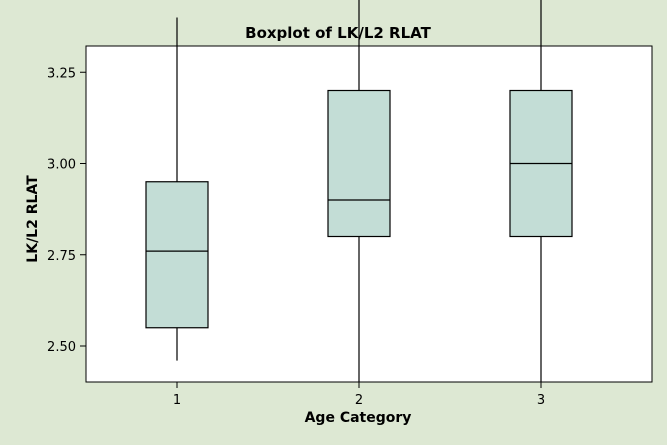  What do you see at coordinates (33, 219) in the screenshot?
I see `y-axis-label: LK/L2 RLAT` at bounding box center [33, 219].